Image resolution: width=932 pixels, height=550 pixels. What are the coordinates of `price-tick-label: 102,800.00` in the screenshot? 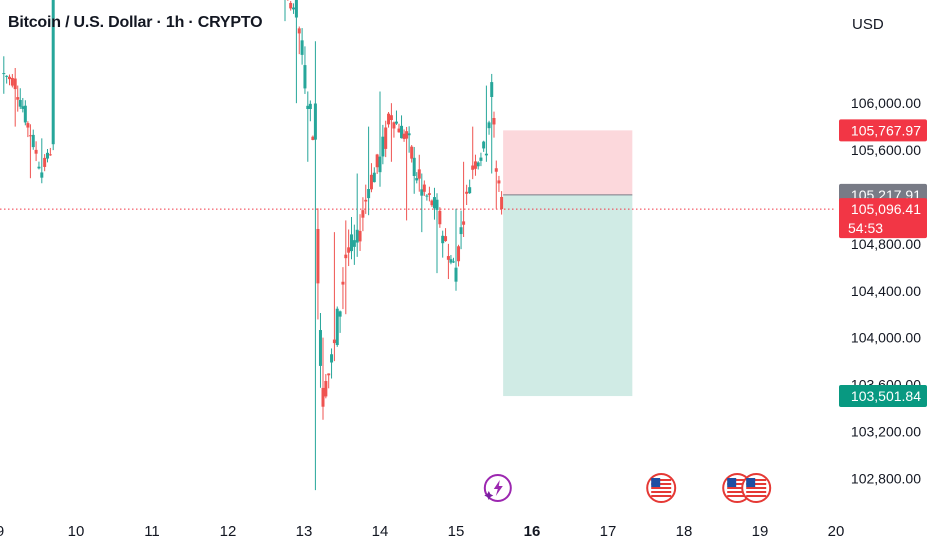 It's located at (886, 478).